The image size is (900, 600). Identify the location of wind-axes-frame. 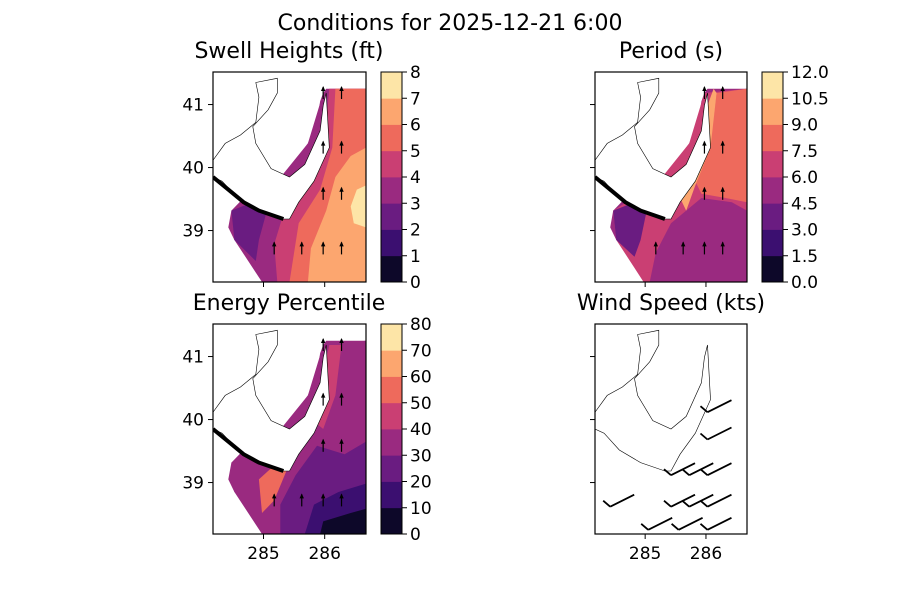
(671, 429).